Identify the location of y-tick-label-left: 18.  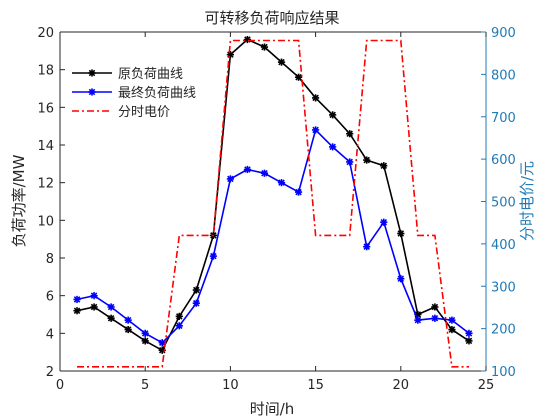
(45, 71).